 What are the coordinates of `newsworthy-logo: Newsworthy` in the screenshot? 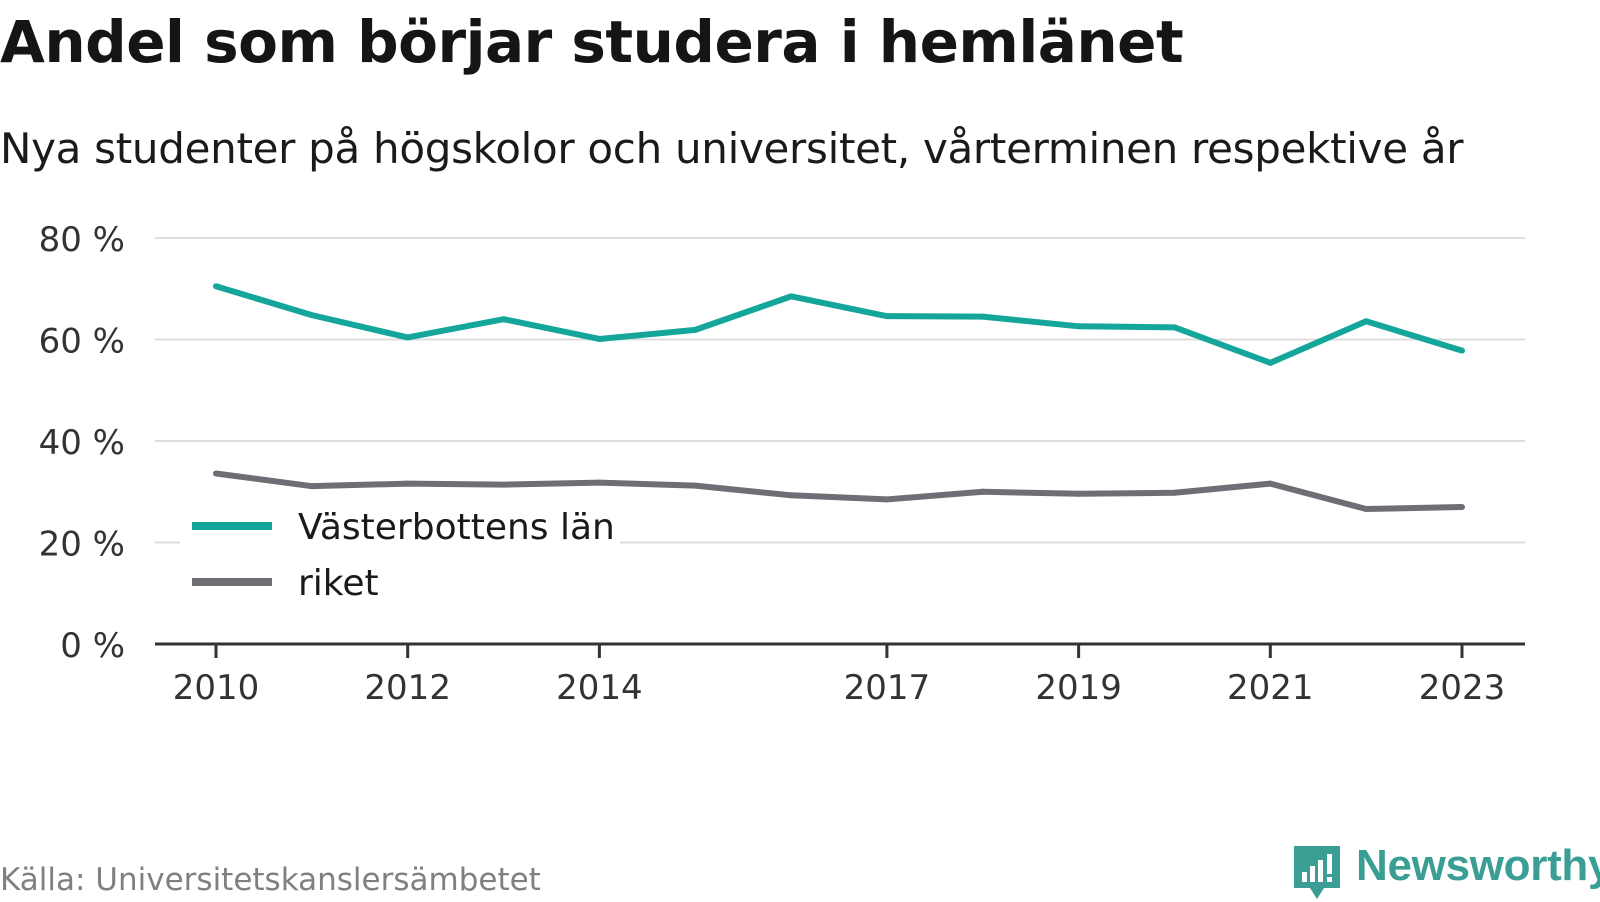 It's located at (1446, 872).